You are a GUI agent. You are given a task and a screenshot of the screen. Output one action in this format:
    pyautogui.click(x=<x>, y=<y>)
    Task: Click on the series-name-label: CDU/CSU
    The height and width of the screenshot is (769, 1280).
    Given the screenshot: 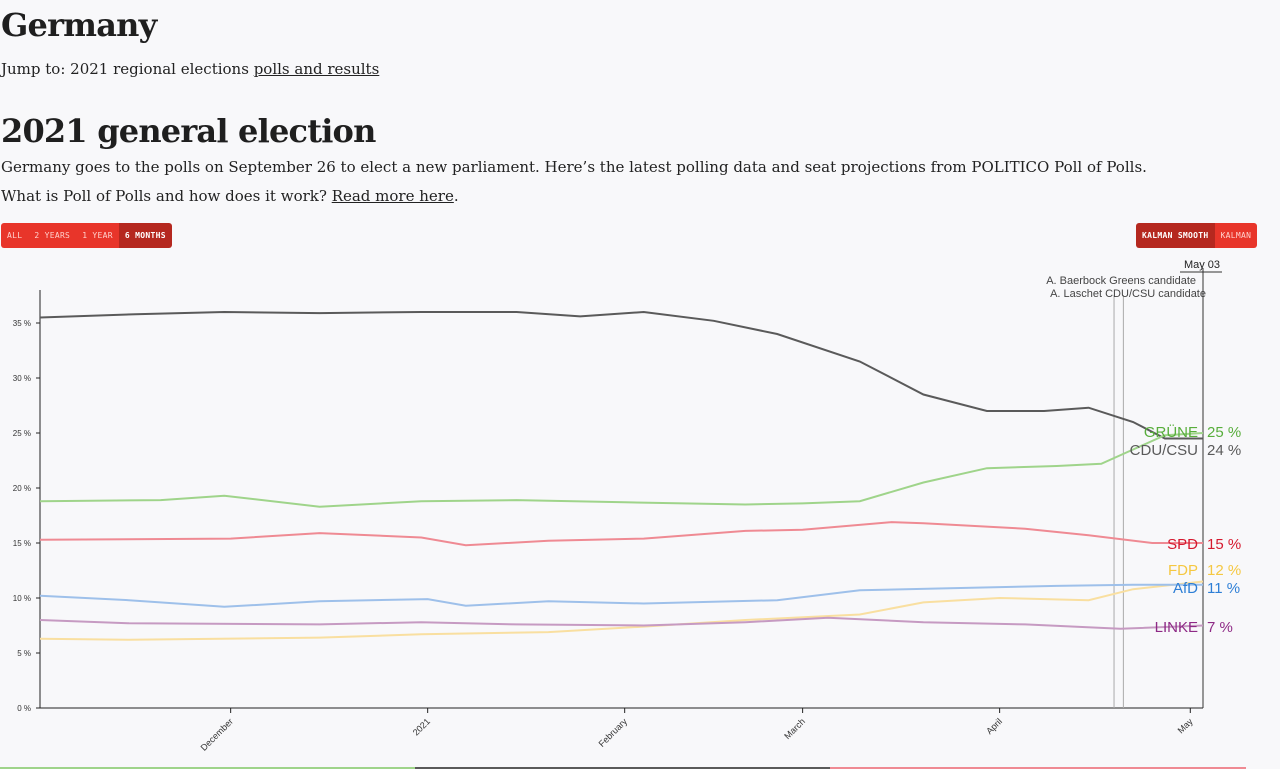 What is the action you would take?
    pyautogui.click(x=1164, y=450)
    